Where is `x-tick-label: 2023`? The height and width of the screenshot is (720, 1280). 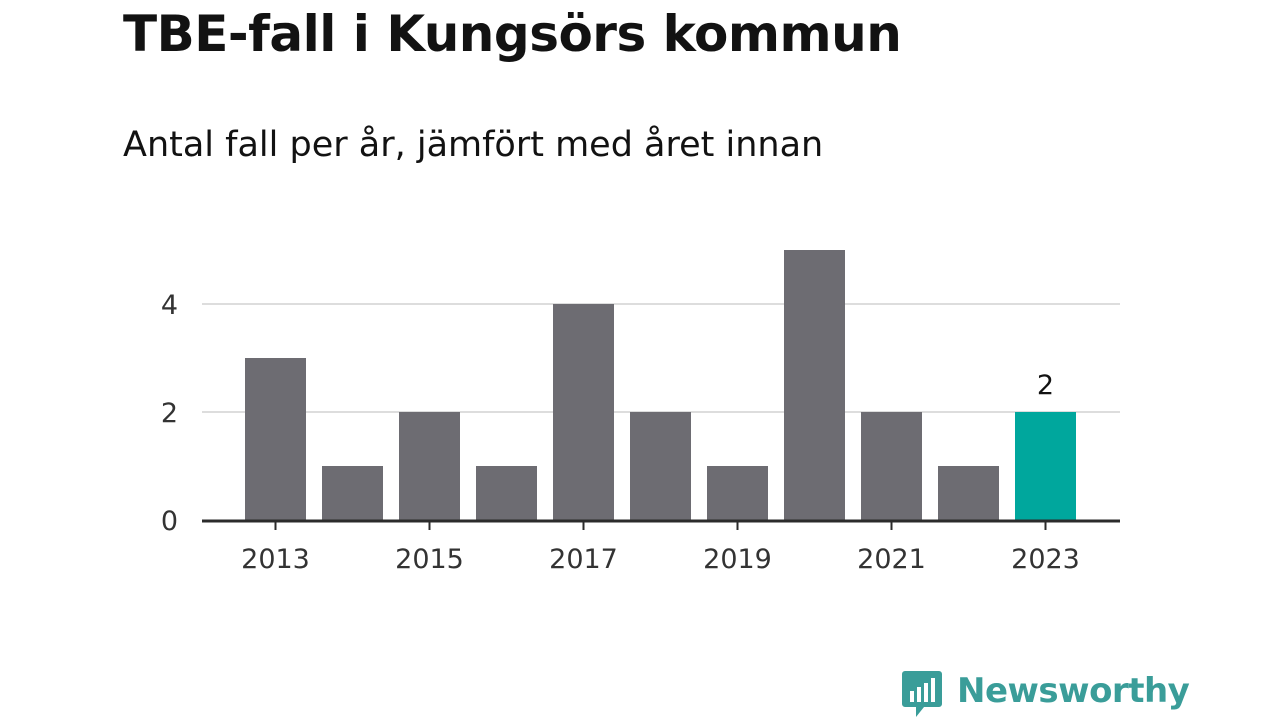
x-tick-label: 2023 is located at coordinates (1045, 559).